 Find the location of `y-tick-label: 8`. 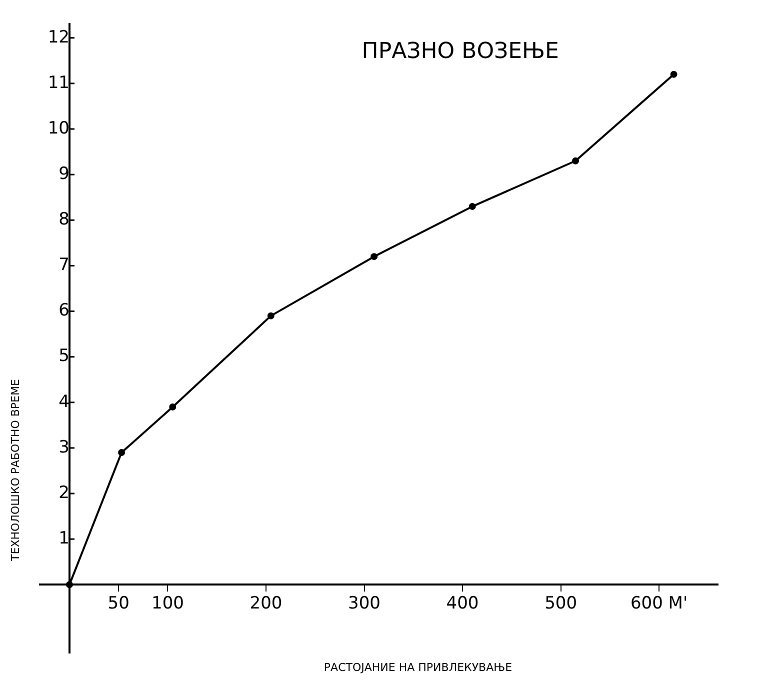

y-tick-label: 8 is located at coordinates (64, 220).